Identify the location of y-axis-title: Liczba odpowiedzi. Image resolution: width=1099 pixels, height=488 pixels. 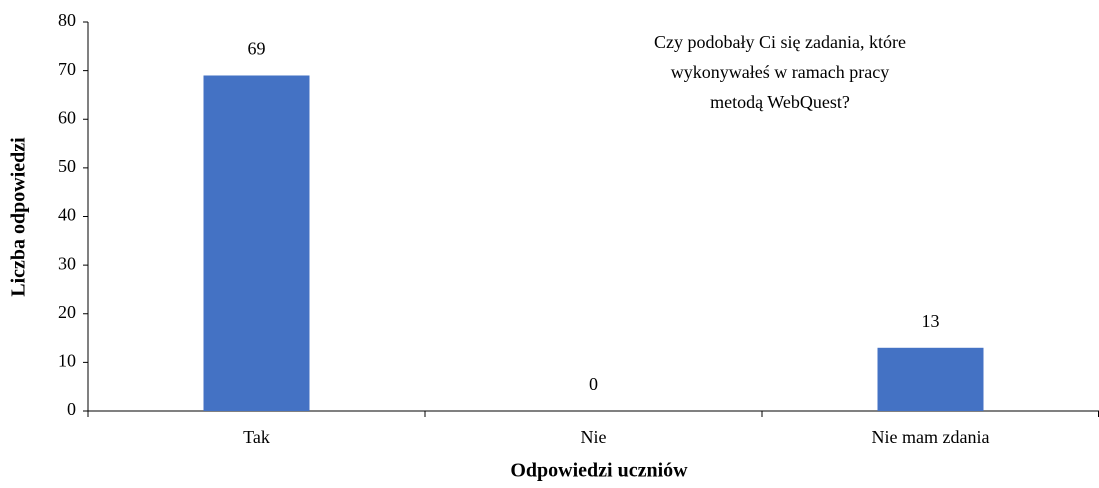
(19, 217).